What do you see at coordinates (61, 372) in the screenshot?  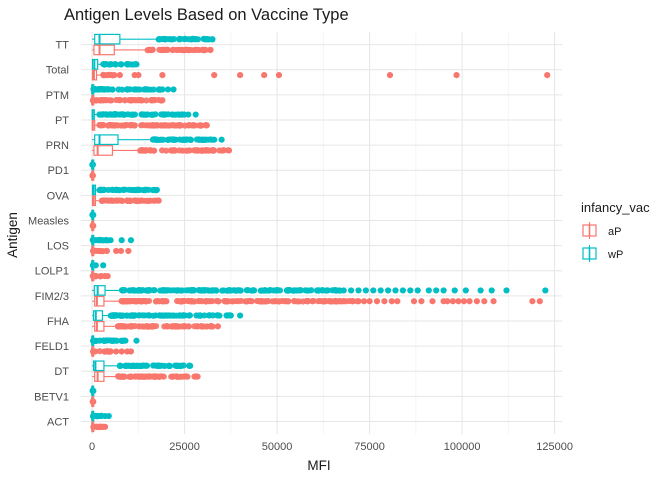 I see `y-tick-label: DT` at bounding box center [61, 372].